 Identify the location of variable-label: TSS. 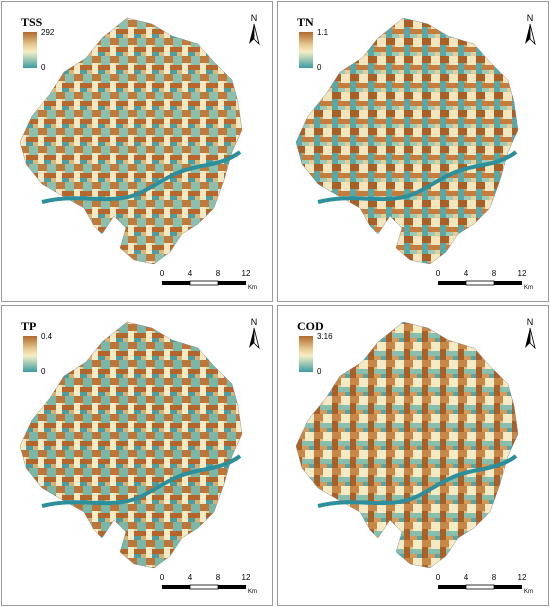
(32, 22).